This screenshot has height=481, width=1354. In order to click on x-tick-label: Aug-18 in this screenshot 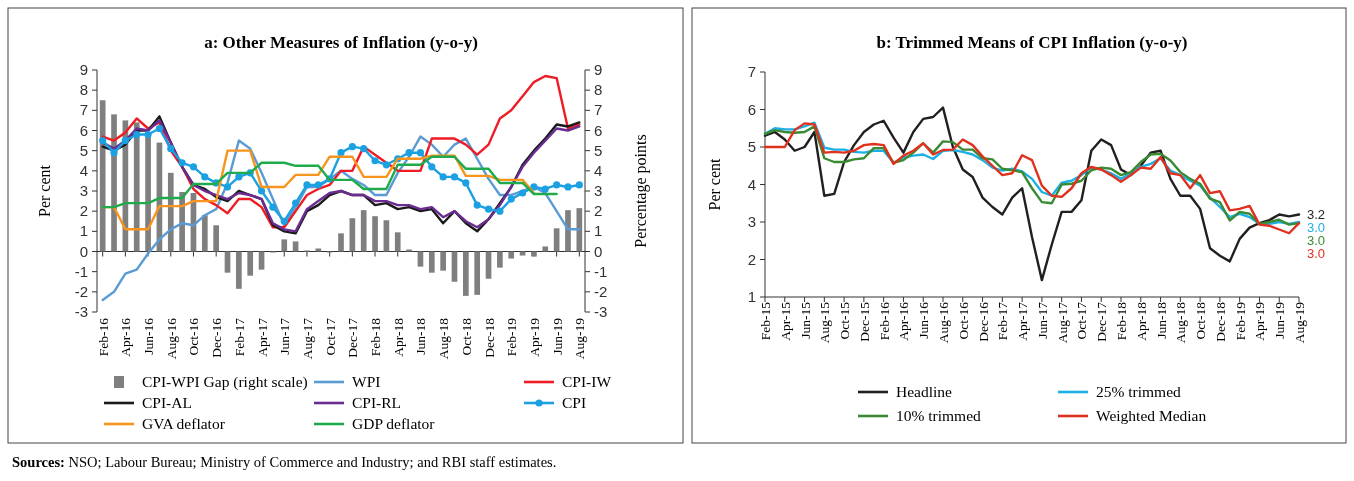, I will do `click(444, 338)`.